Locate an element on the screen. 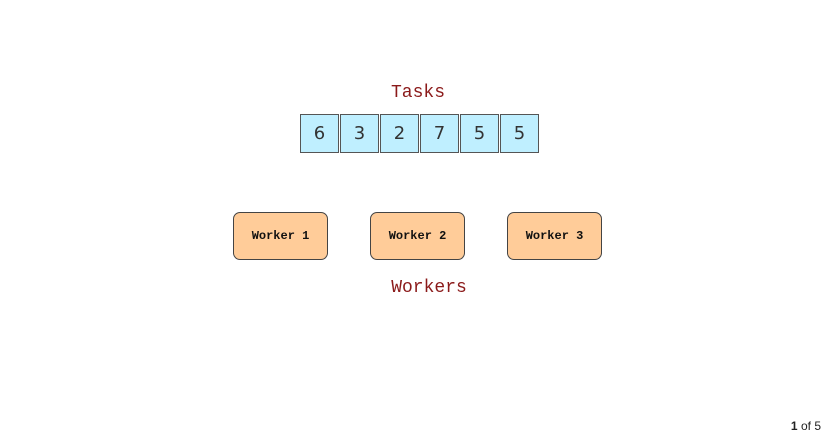 Image resolution: width=826 pixels, height=439 pixels. worker-1-box: Worker 1 is located at coordinates (280, 236).